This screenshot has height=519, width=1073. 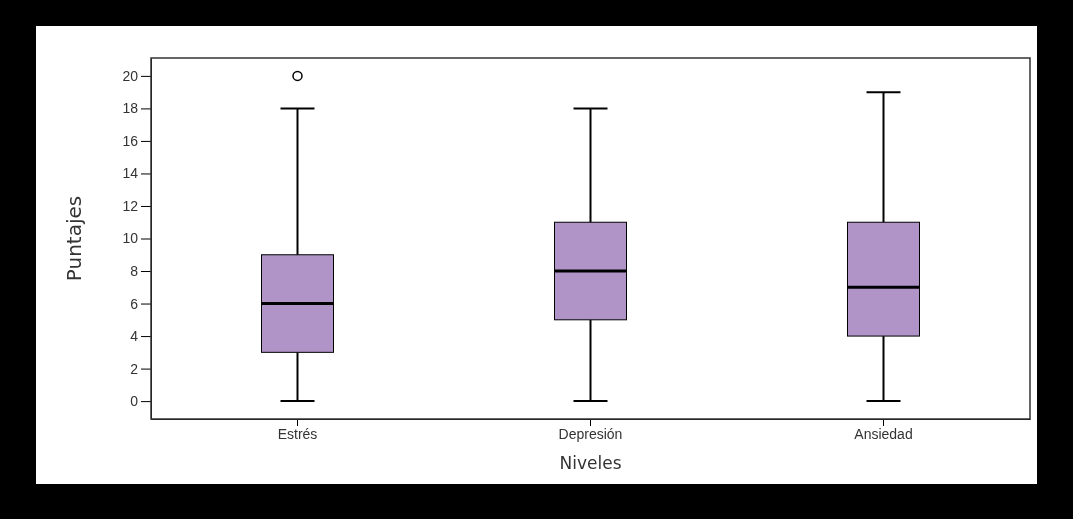 I want to click on y-tick-label: 18, so click(x=130, y=108).